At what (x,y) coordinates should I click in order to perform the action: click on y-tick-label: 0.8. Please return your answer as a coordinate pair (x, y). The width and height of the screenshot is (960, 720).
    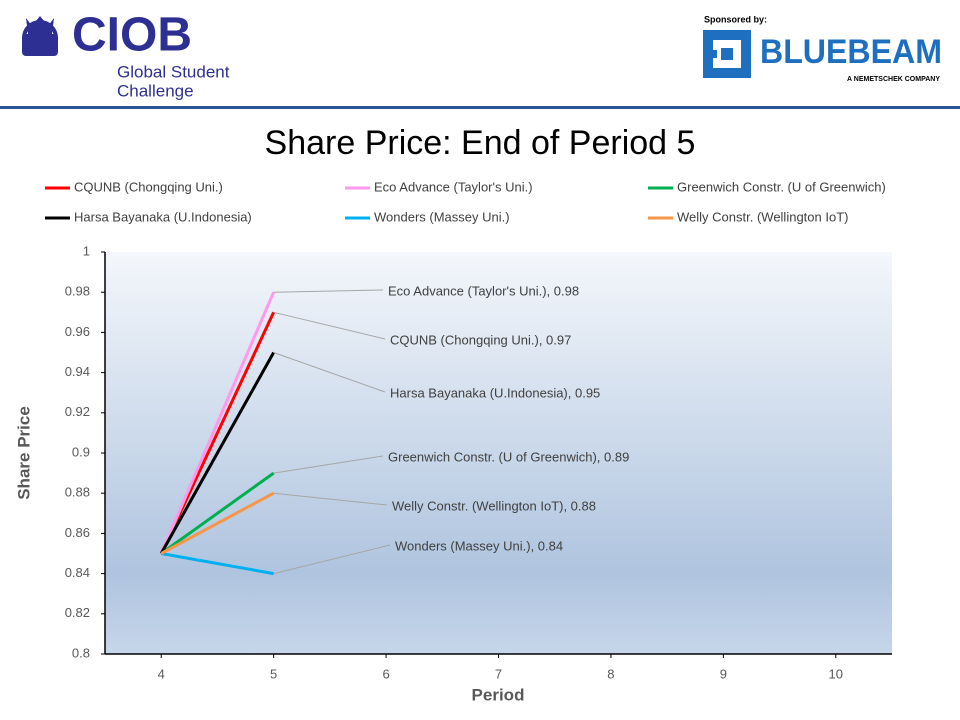
    Looking at the image, I should click on (81, 652).